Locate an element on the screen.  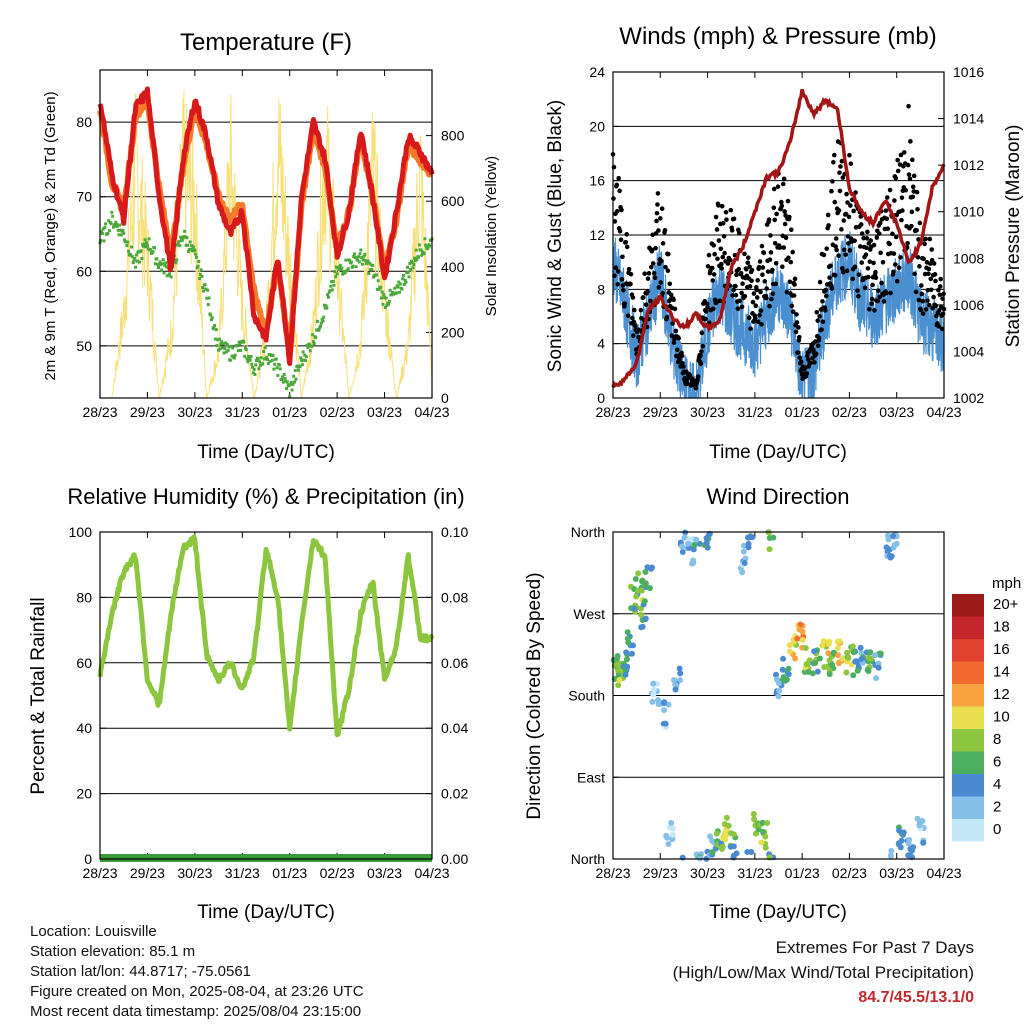
location-text: Location: Louisville is located at coordinates (93, 931).